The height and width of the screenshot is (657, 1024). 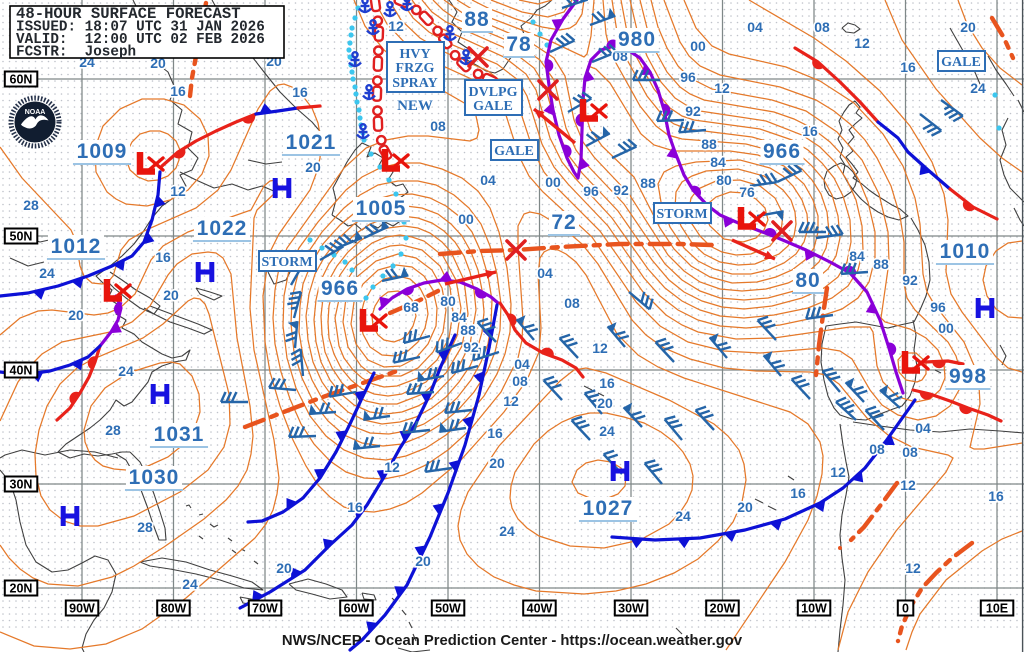 What do you see at coordinates (265, 609) in the screenshot?
I see `svg-text: 70W` at bounding box center [265, 609].